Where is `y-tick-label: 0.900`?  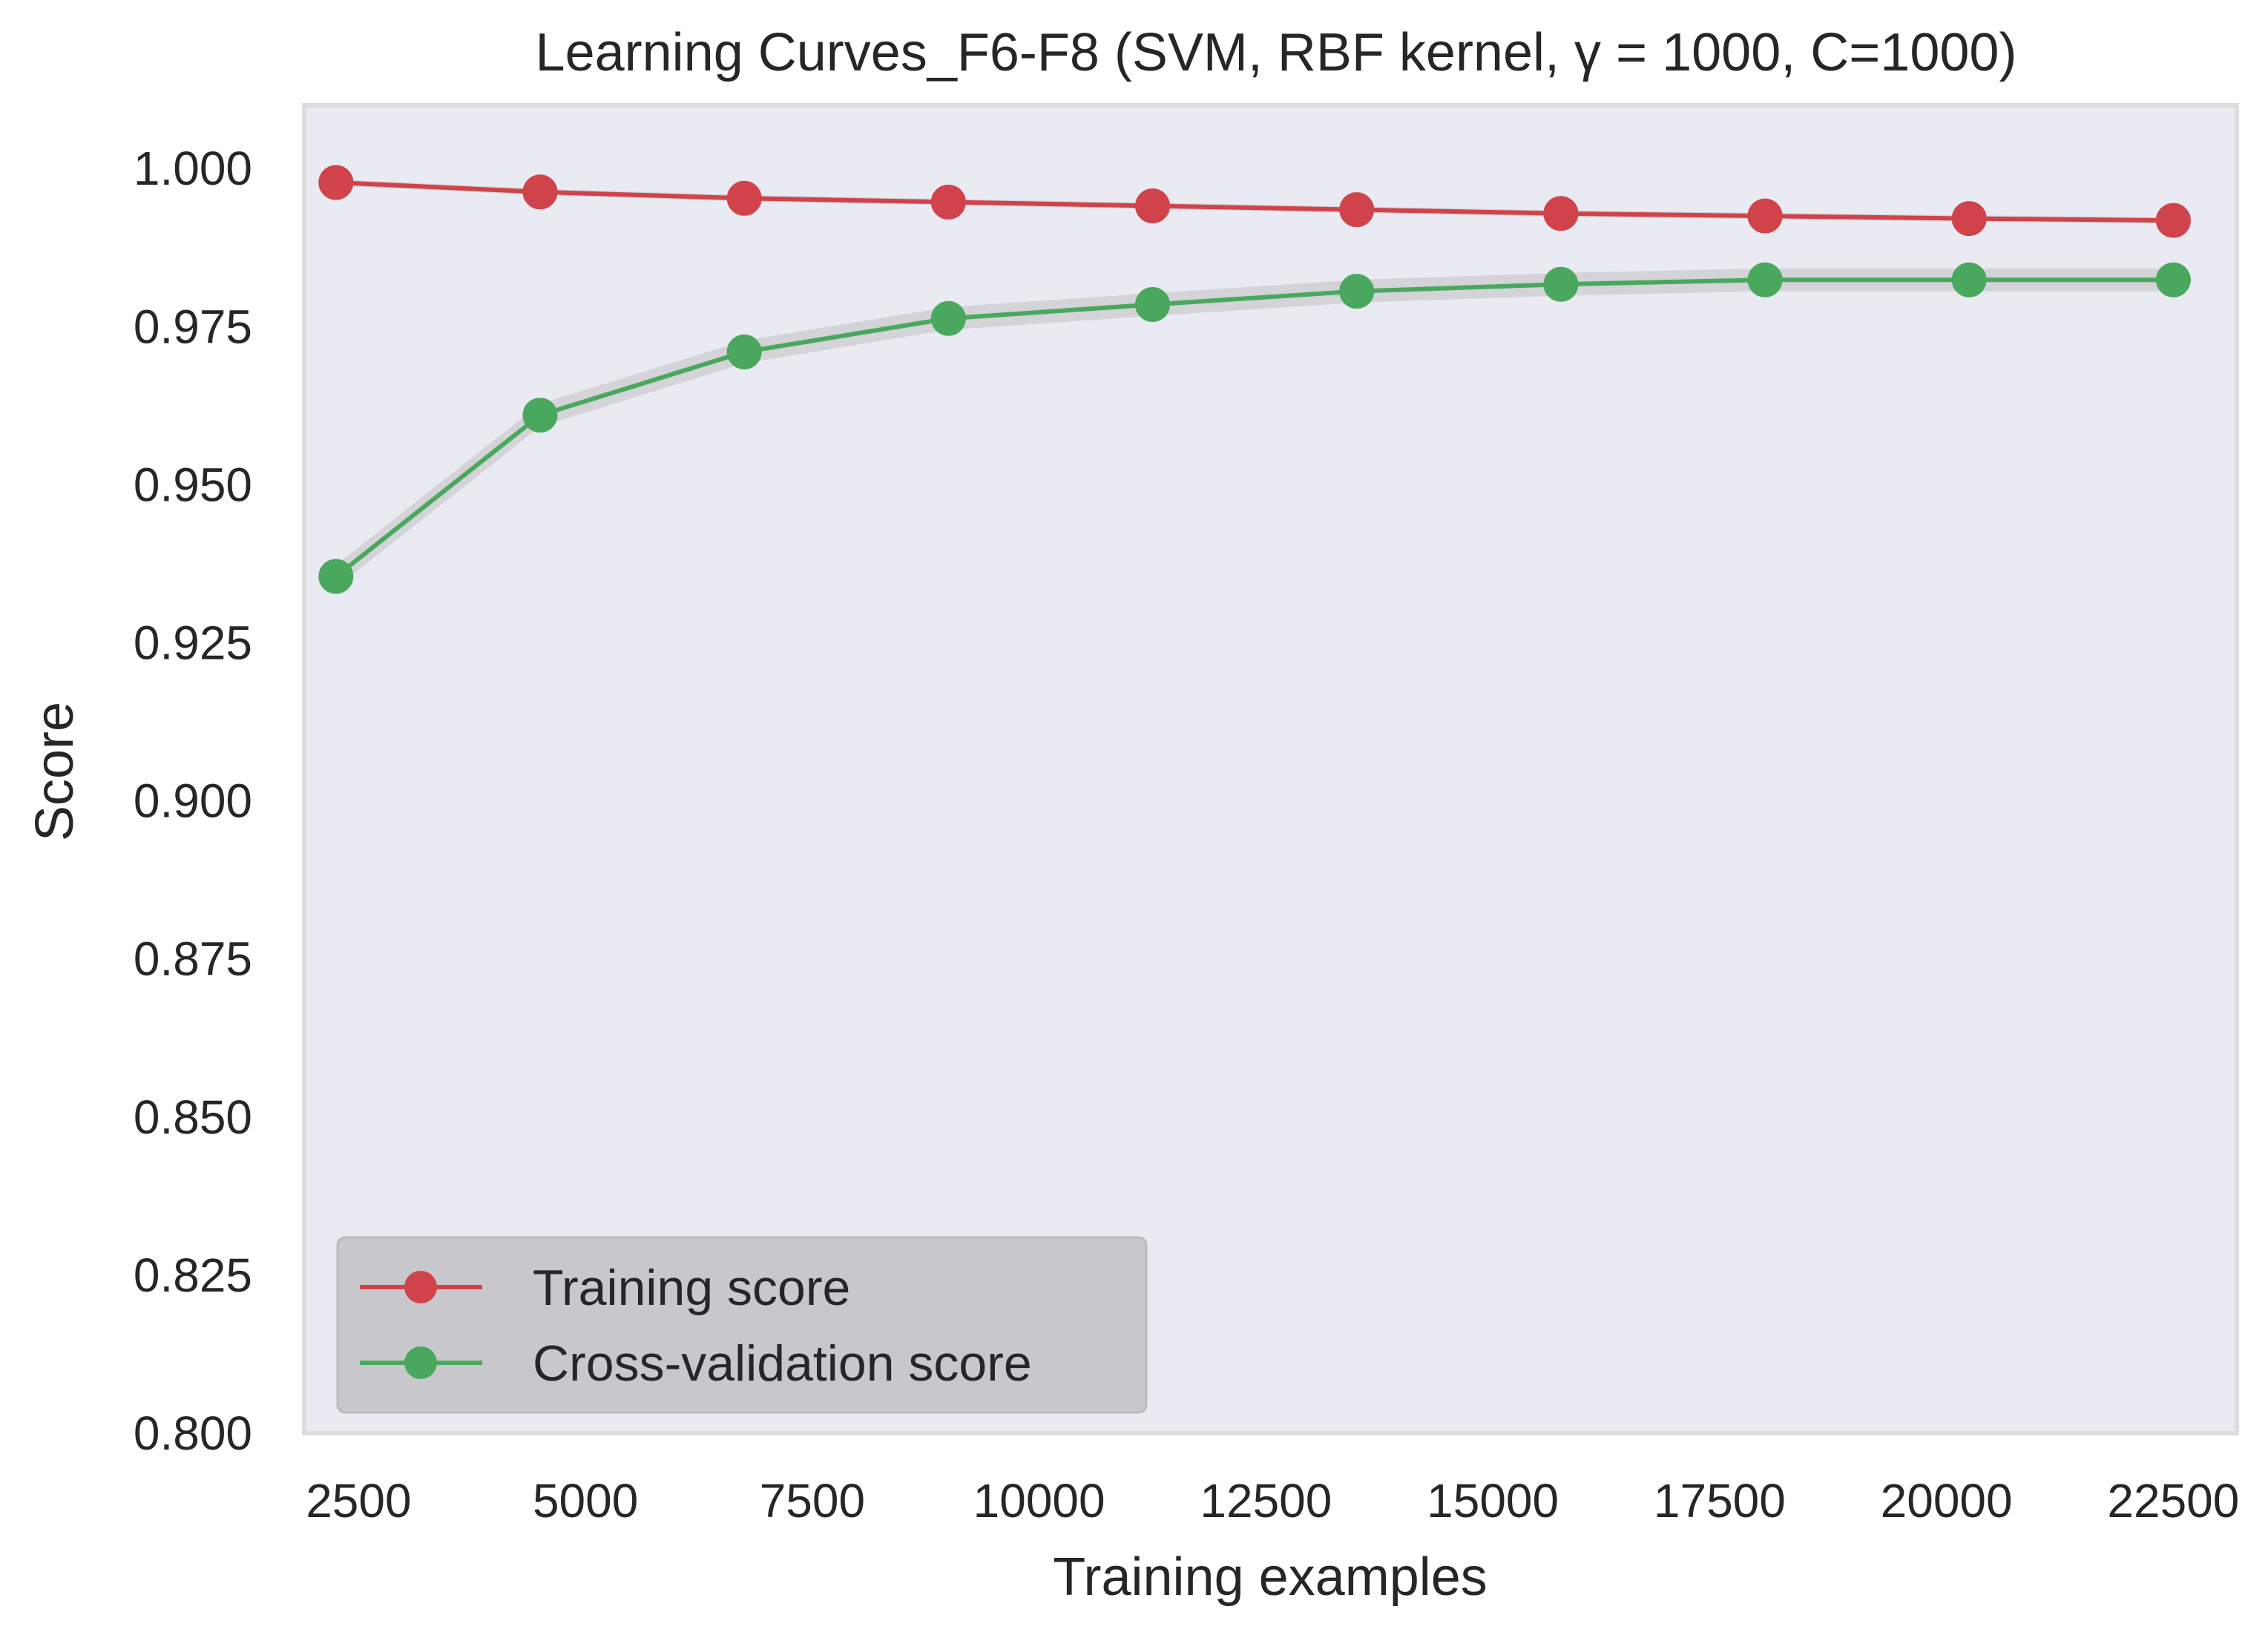 y-tick-label: 0.900 is located at coordinates (193, 801).